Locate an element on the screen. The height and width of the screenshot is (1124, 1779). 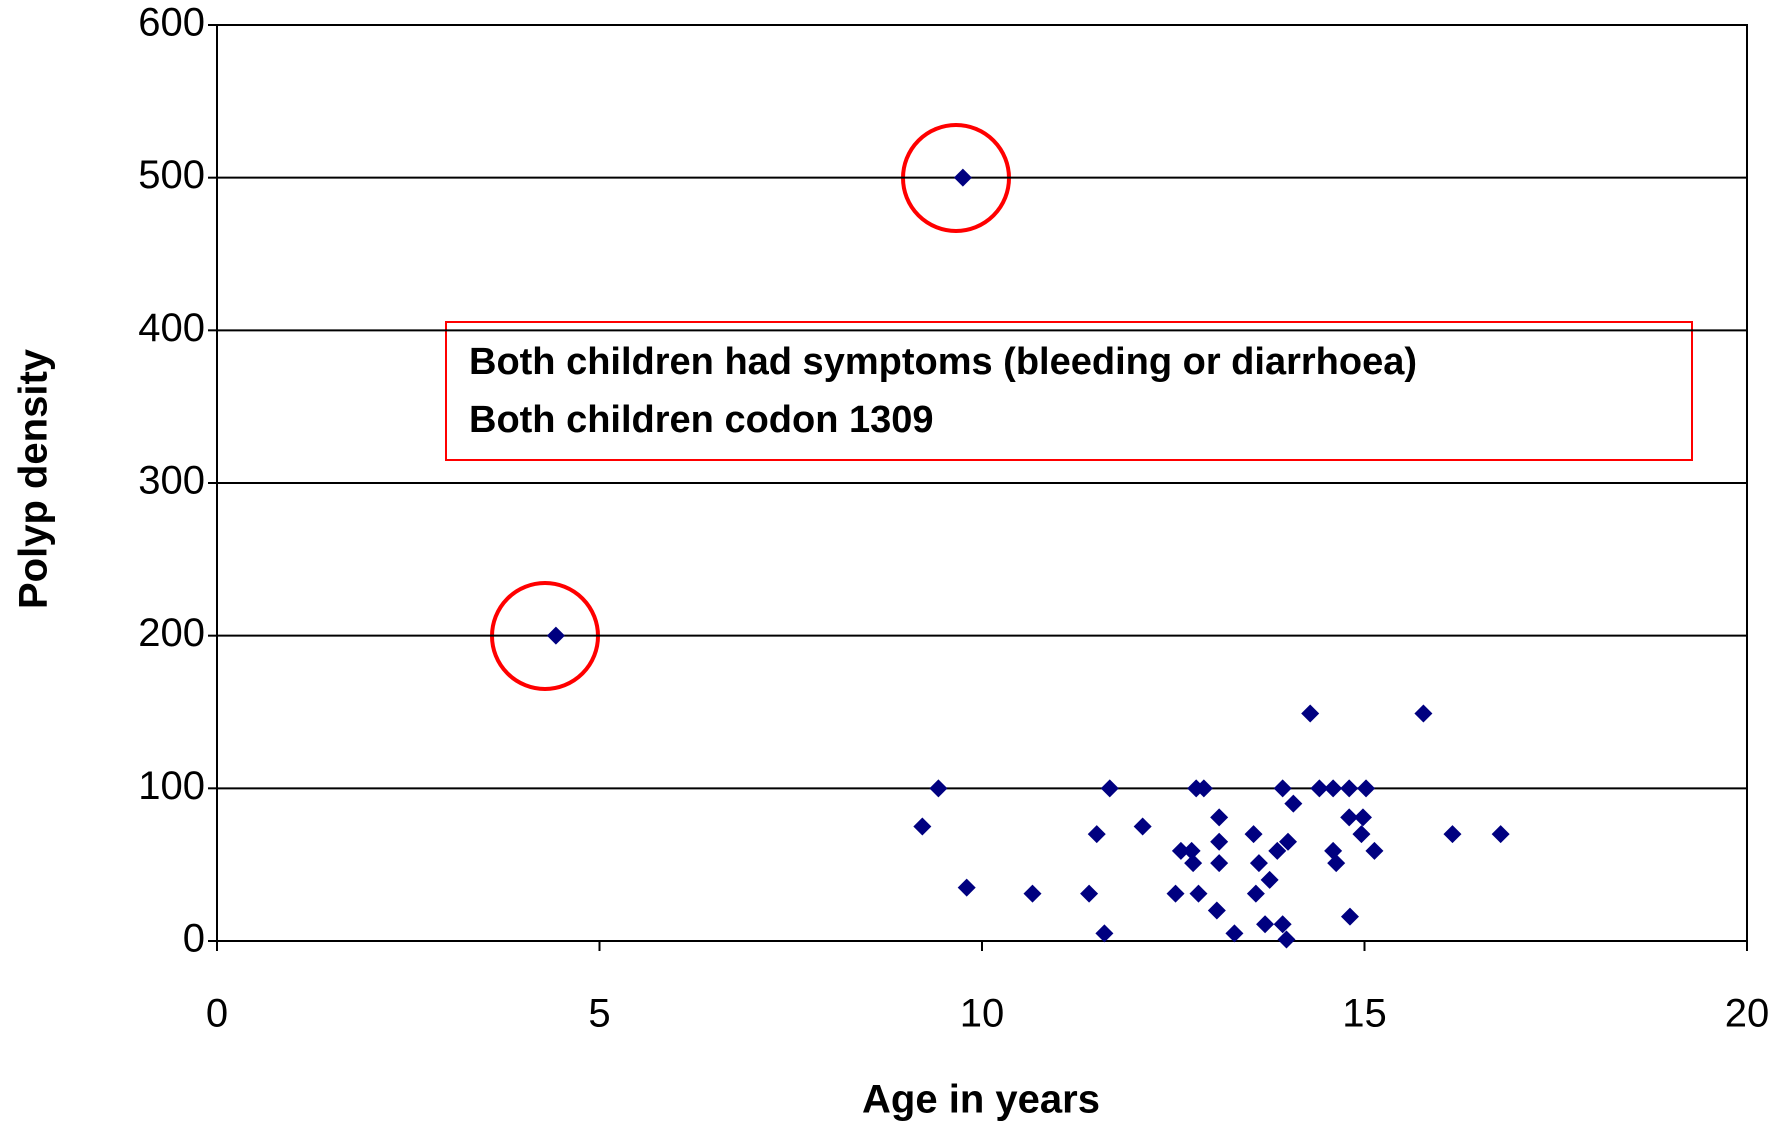
x-axis-title: Age in years is located at coordinates (981, 1100).